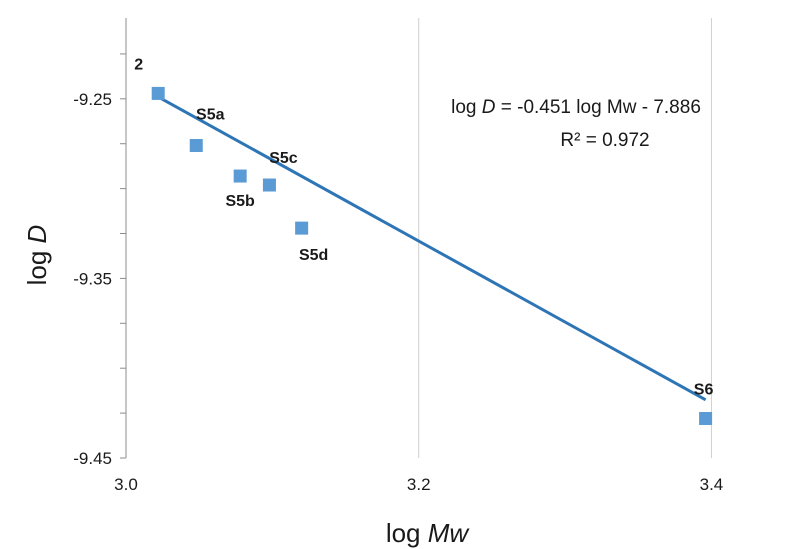 This screenshot has height=549, width=790. What do you see at coordinates (604, 140) in the screenshot?
I see `r-squared-label: R² = 0.972` at bounding box center [604, 140].